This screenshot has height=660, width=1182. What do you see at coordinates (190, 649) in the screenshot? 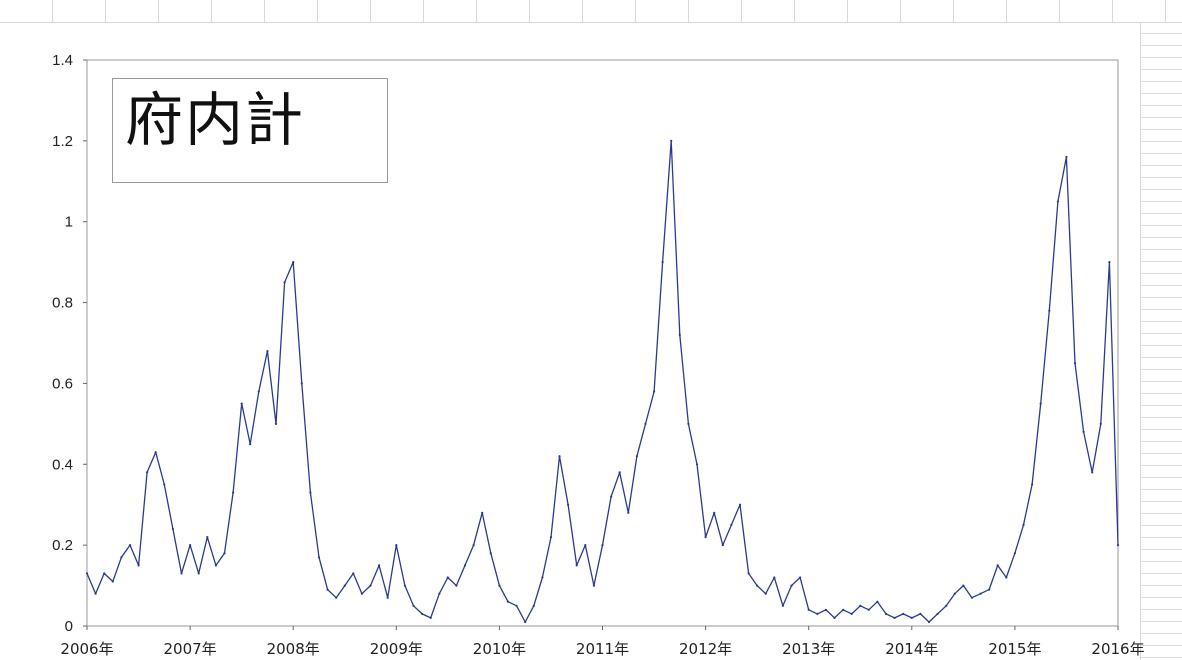
I see `x-tick-label: 2007年` at bounding box center [190, 649].